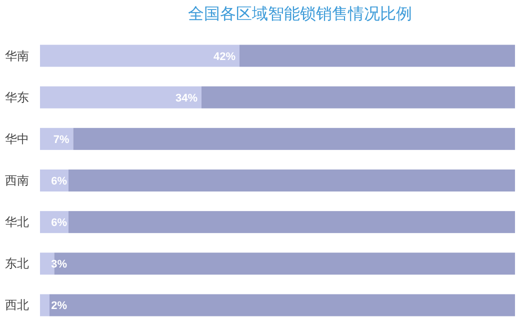 Image resolution: width=528 pixels, height=326 pixels. What do you see at coordinates (17, 97) in the screenshot?
I see `y-tick-label: 华东` at bounding box center [17, 97].